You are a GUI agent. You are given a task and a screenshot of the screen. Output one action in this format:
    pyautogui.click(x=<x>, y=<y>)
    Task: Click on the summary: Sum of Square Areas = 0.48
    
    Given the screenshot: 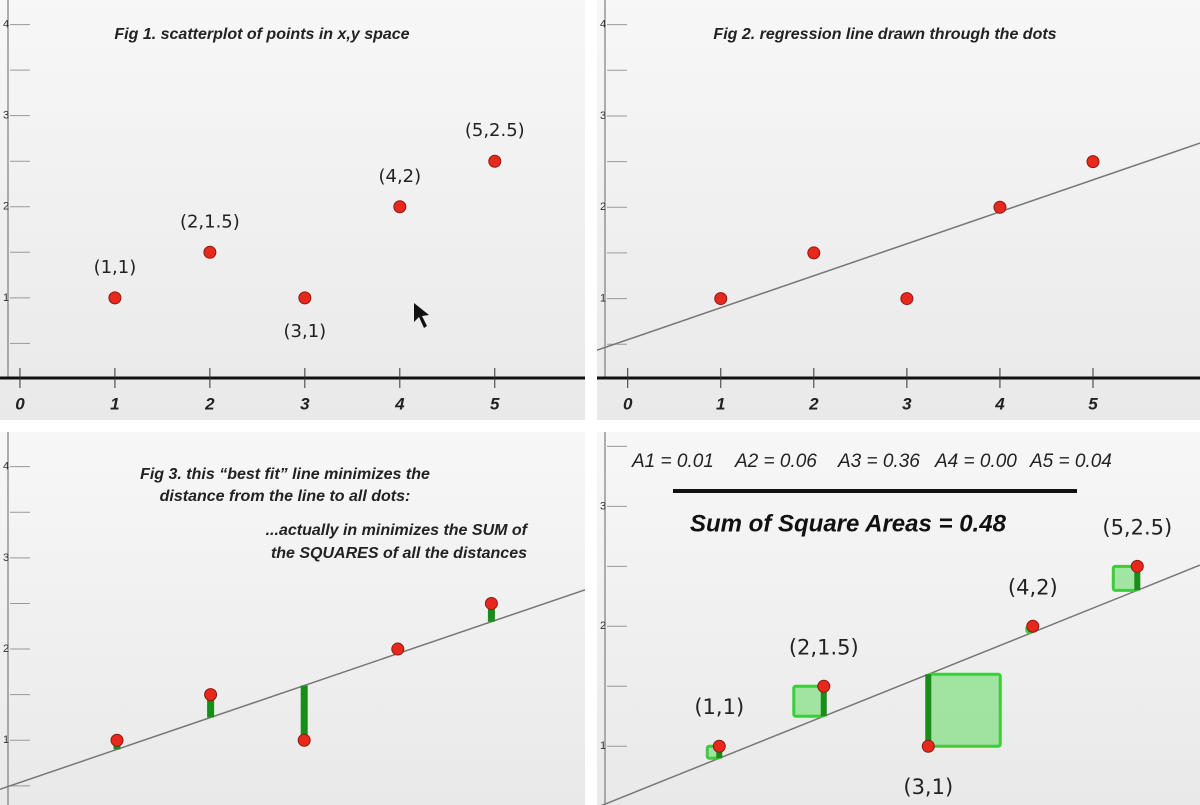 What is the action you would take?
    pyautogui.click(x=848, y=523)
    